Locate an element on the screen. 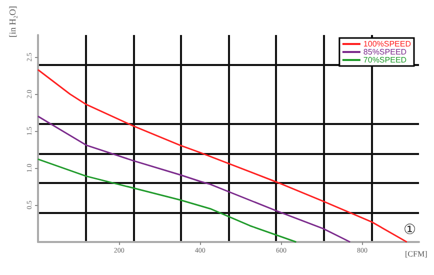 The height and width of the screenshot is (275, 434). annotation: ① is located at coordinates (409, 230).